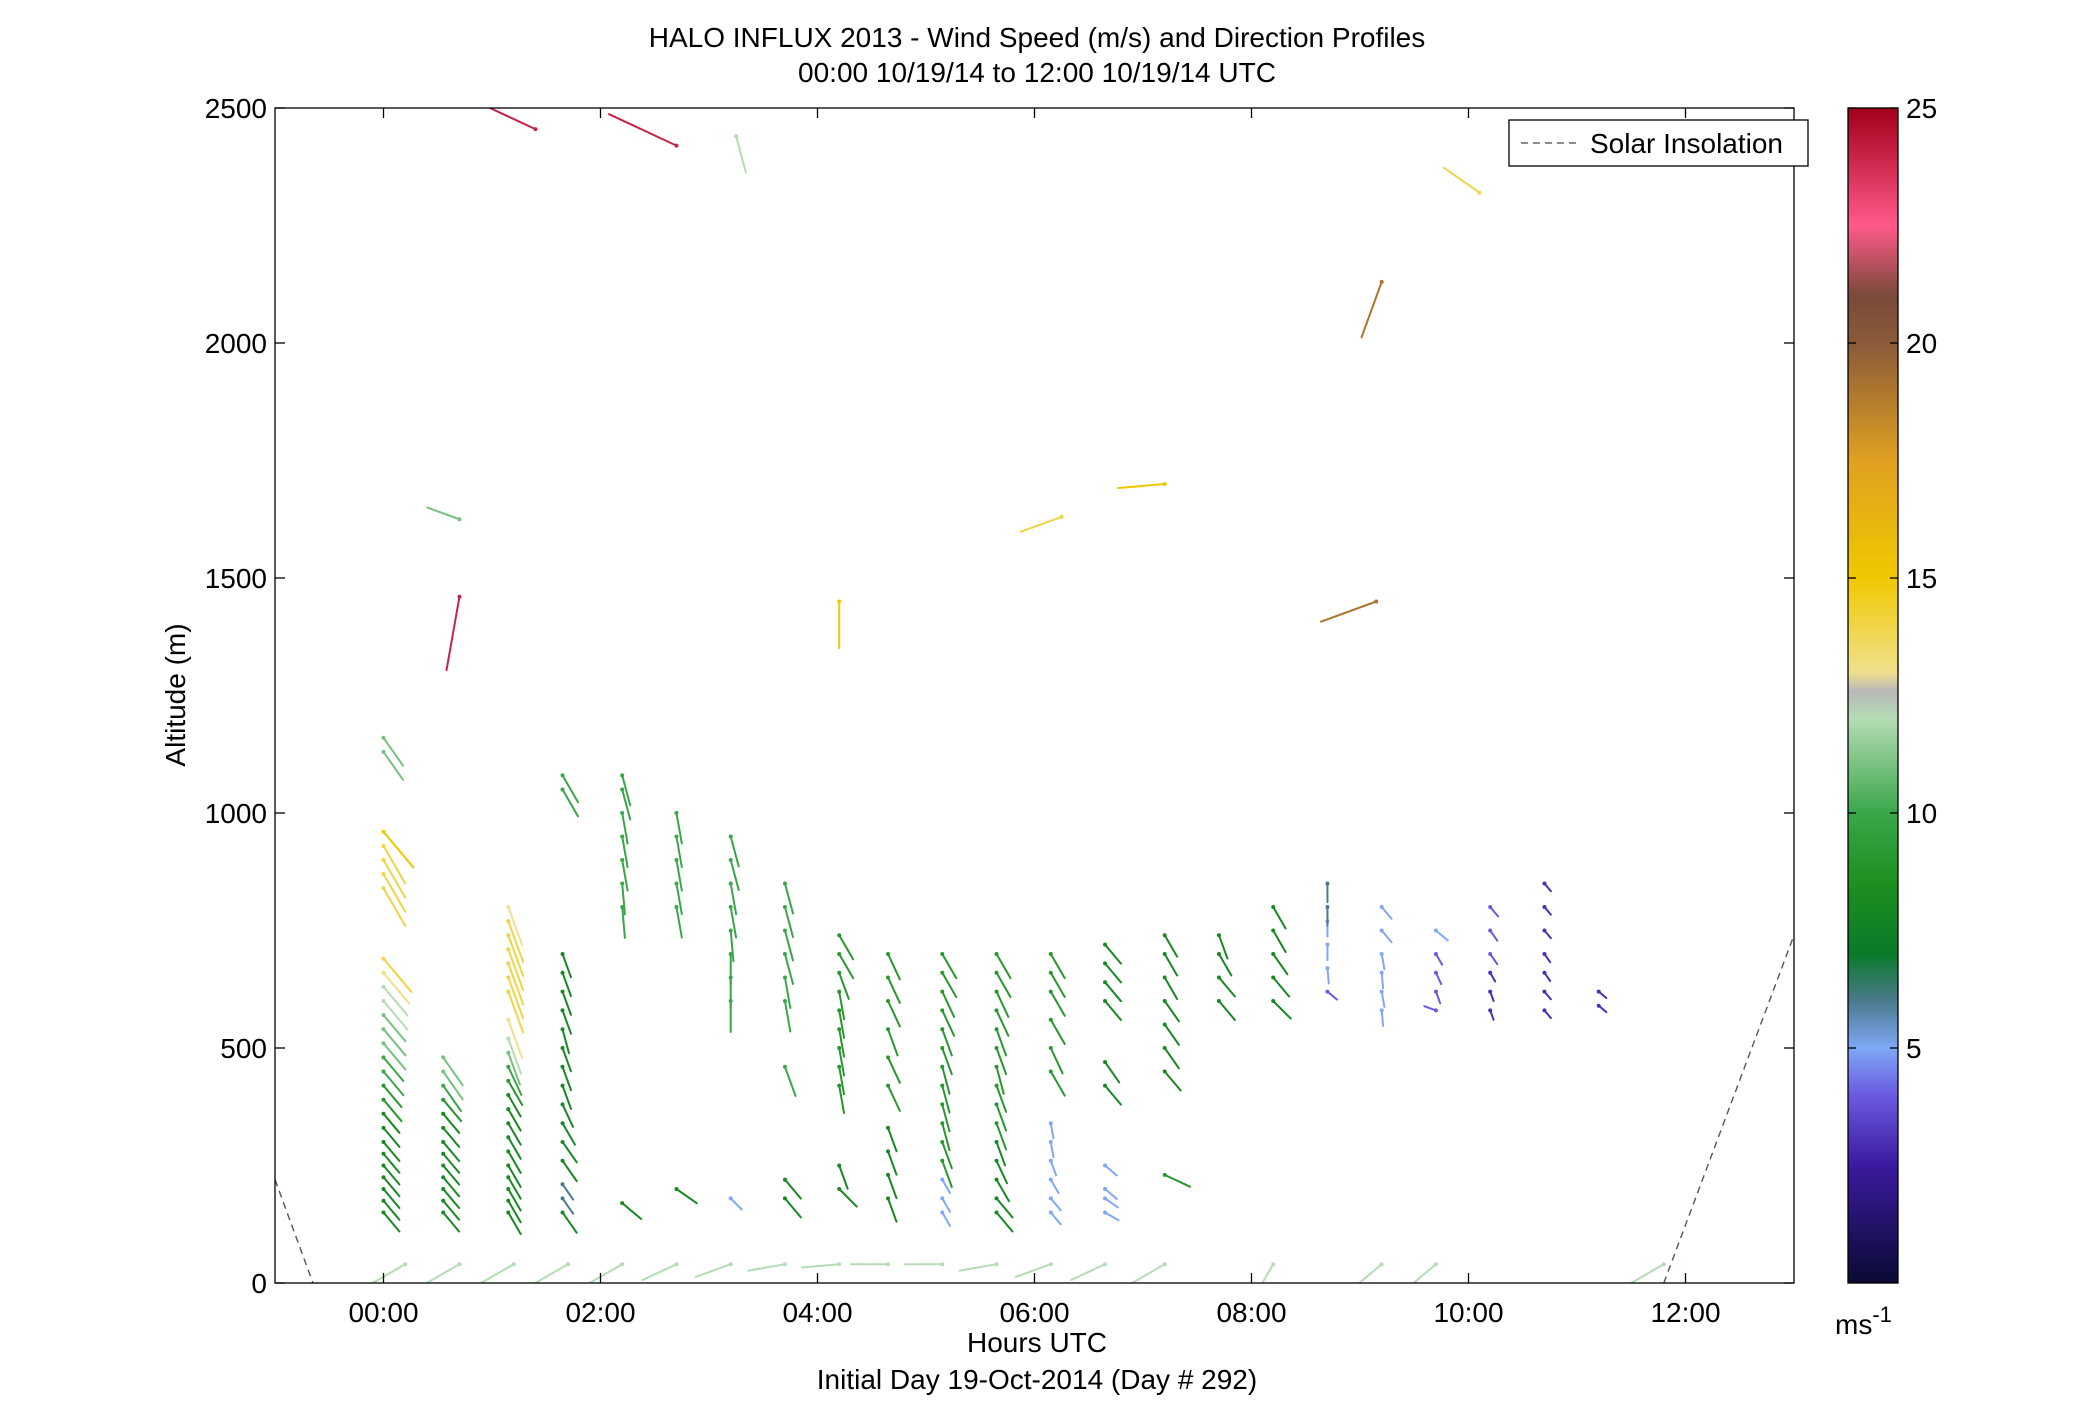 The width and height of the screenshot is (2098, 1425). What do you see at coordinates (243, 1048) in the screenshot?
I see `y-tick-label: 500` at bounding box center [243, 1048].